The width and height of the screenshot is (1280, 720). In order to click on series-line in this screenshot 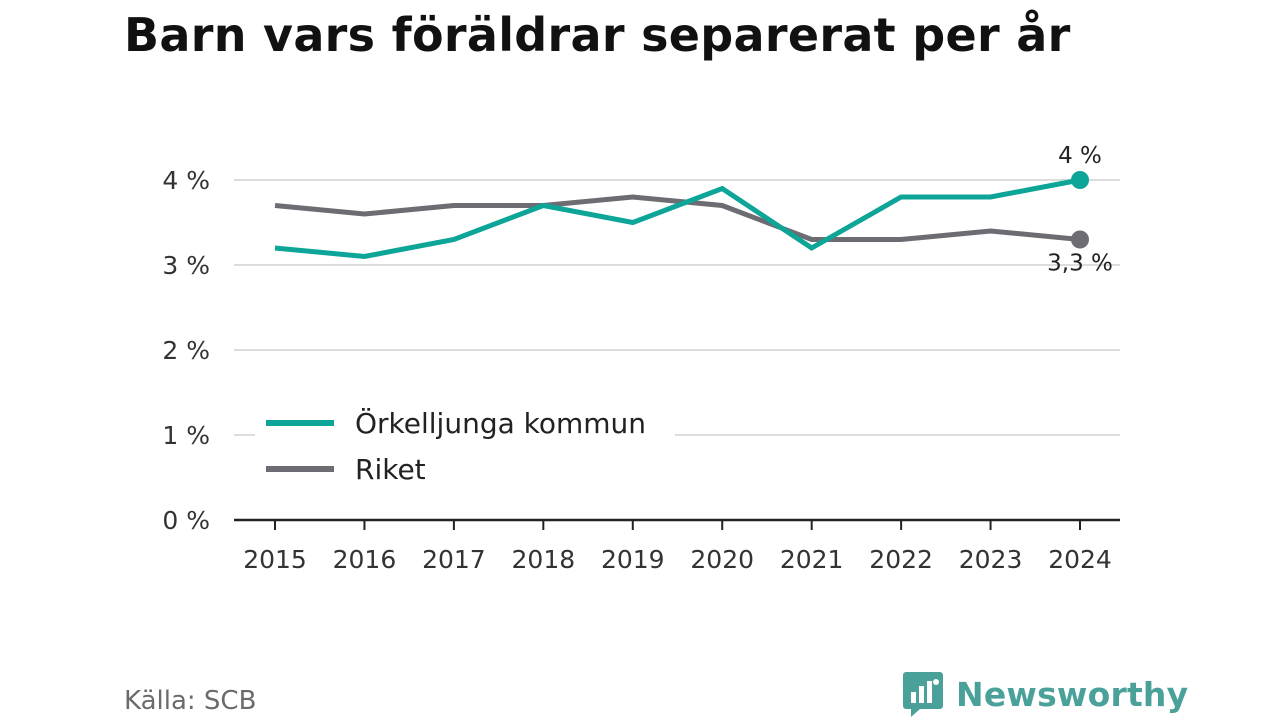, I will do `click(677, 218)`.